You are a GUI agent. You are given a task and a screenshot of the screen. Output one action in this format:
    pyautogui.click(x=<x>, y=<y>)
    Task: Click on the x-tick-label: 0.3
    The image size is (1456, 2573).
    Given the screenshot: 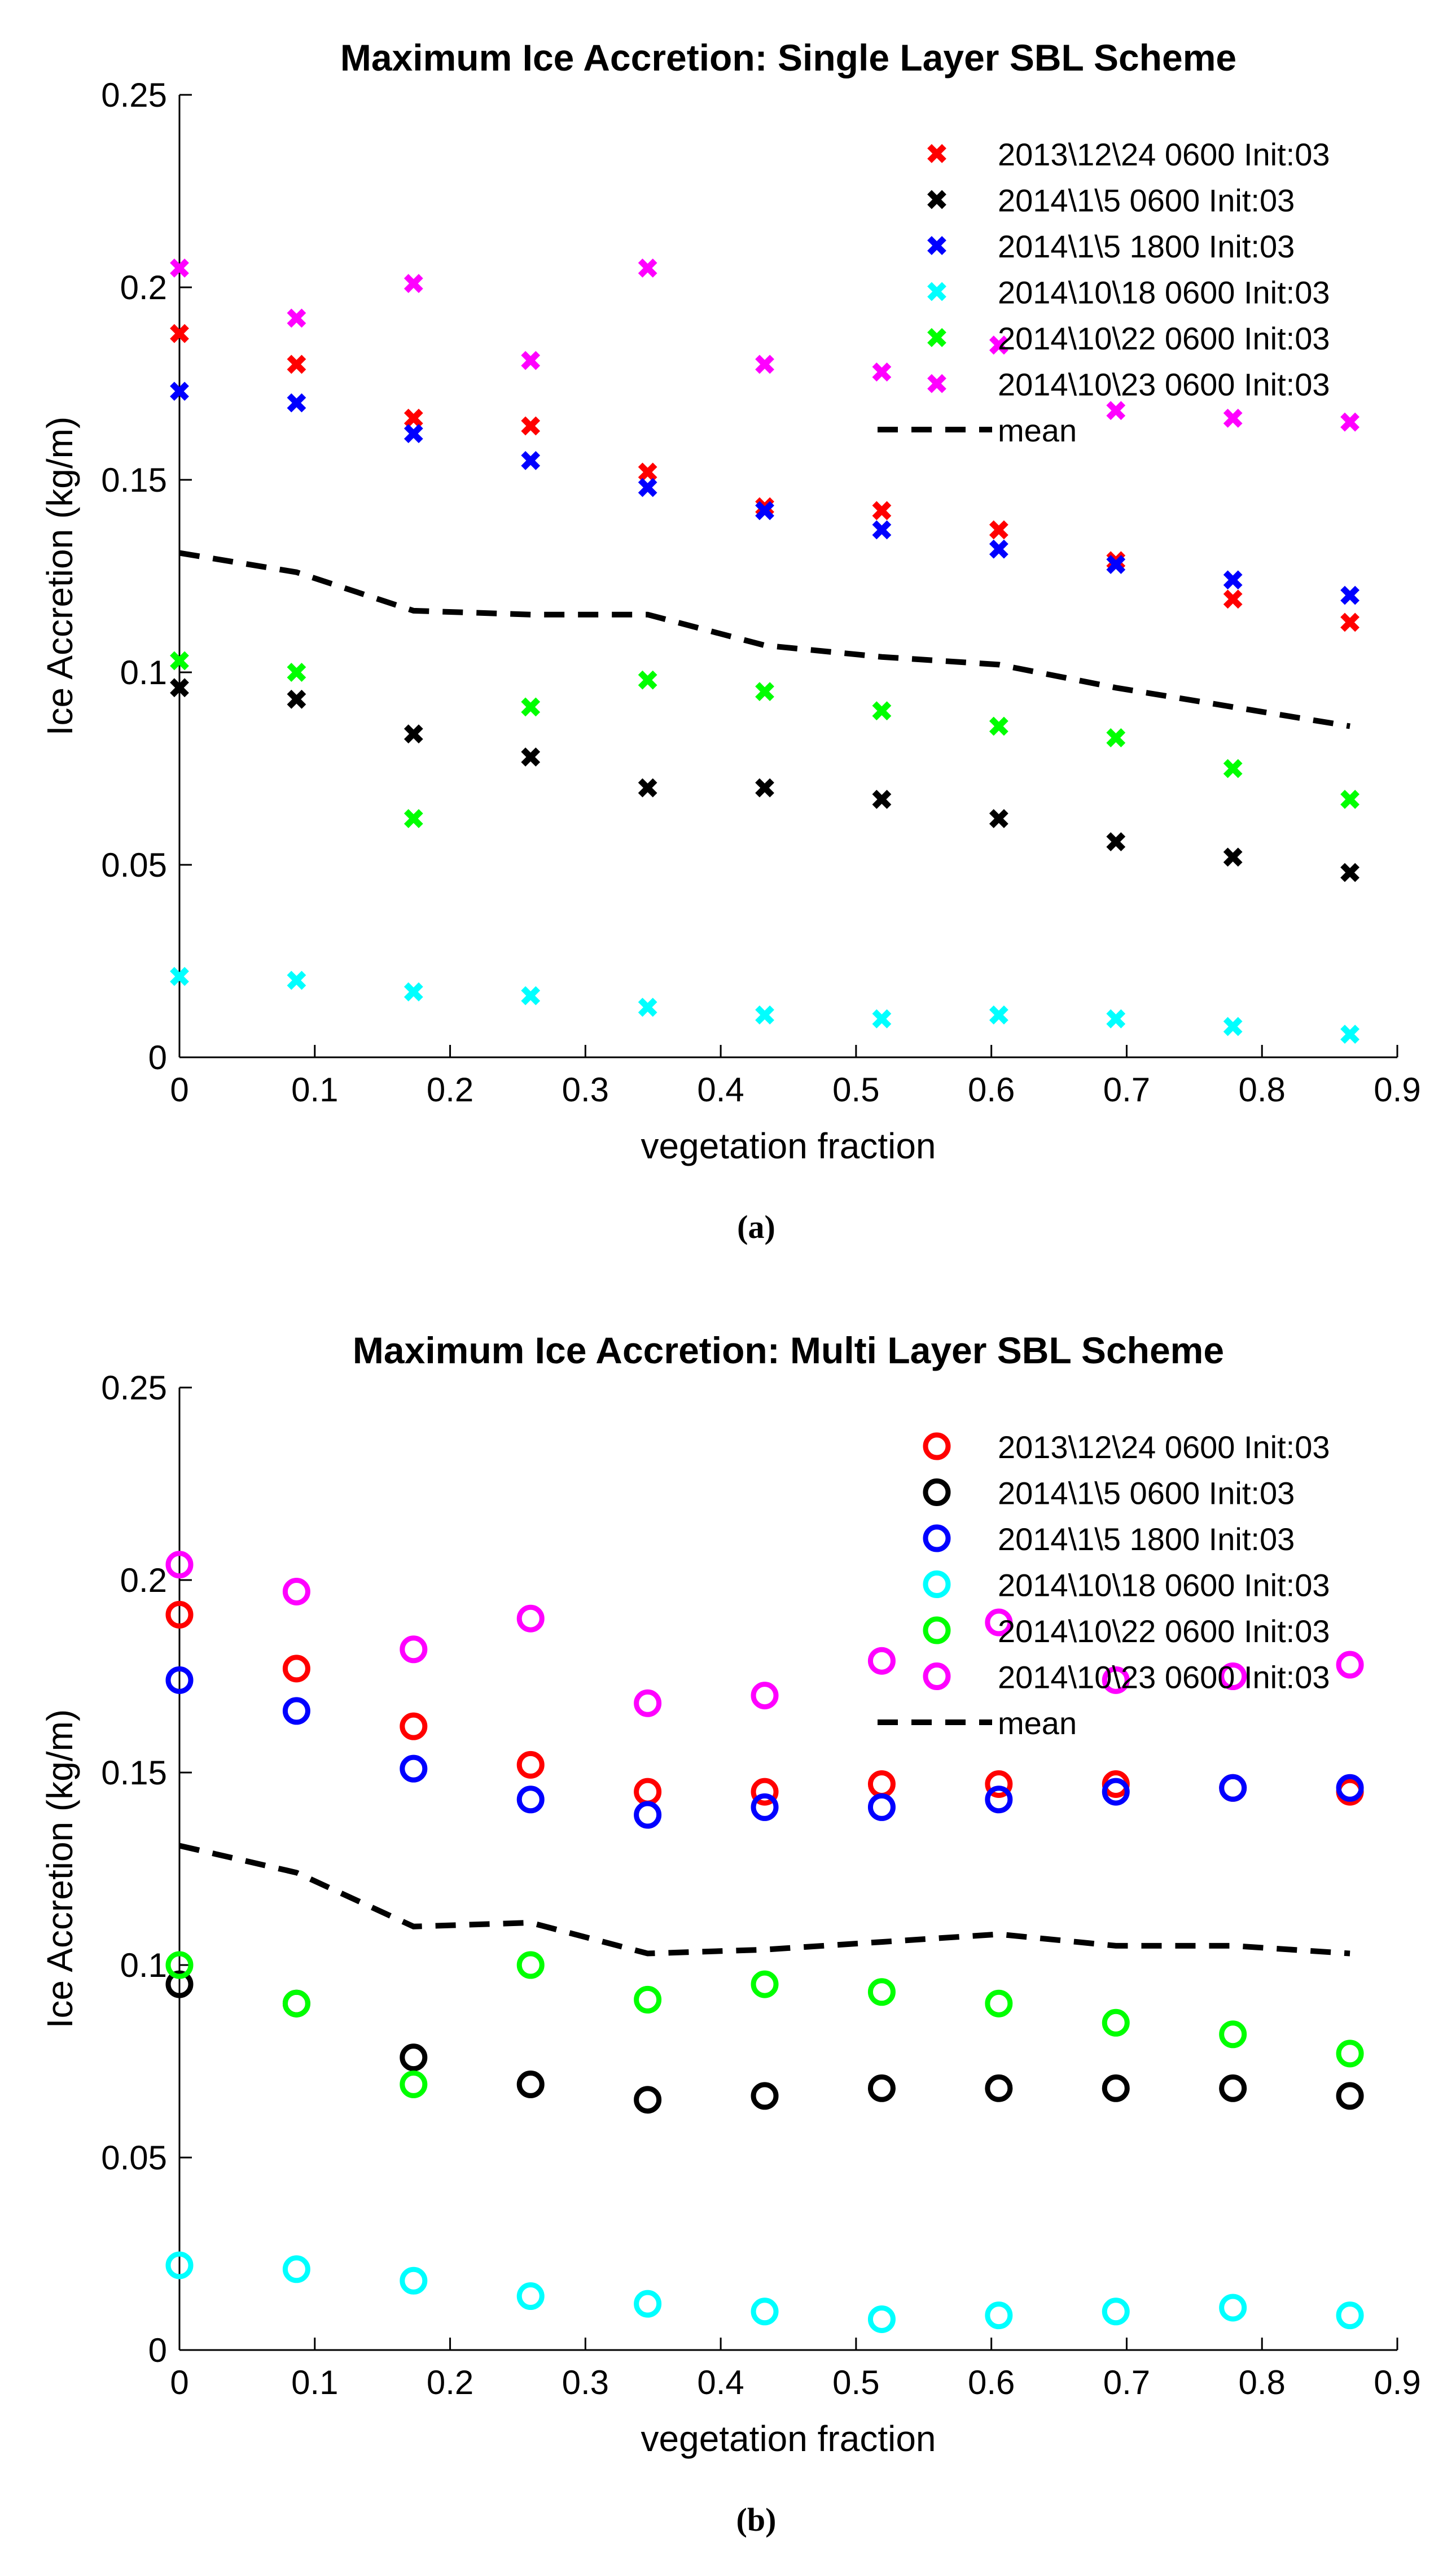 What is the action you would take?
    pyautogui.click(x=585, y=2383)
    